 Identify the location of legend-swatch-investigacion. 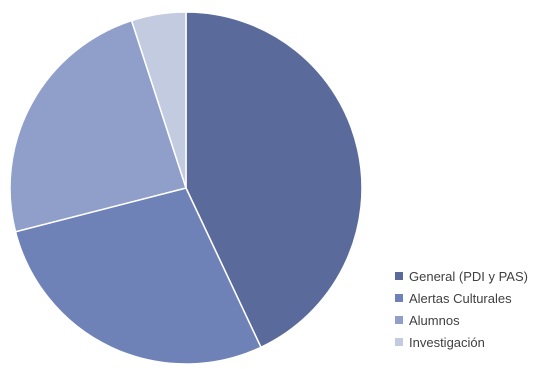
(399, 342).